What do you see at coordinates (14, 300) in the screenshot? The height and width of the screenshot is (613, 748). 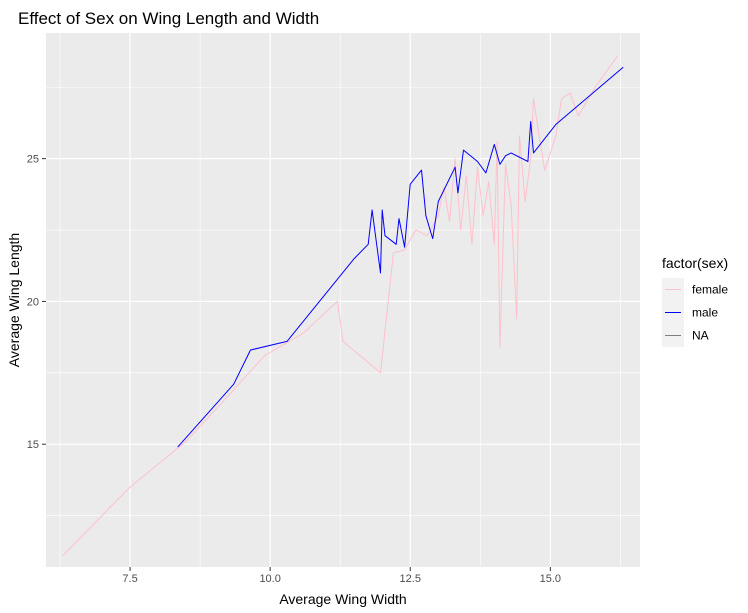 I see `y-axis-title: Average Wing Length` at bounding box center [14, 300].